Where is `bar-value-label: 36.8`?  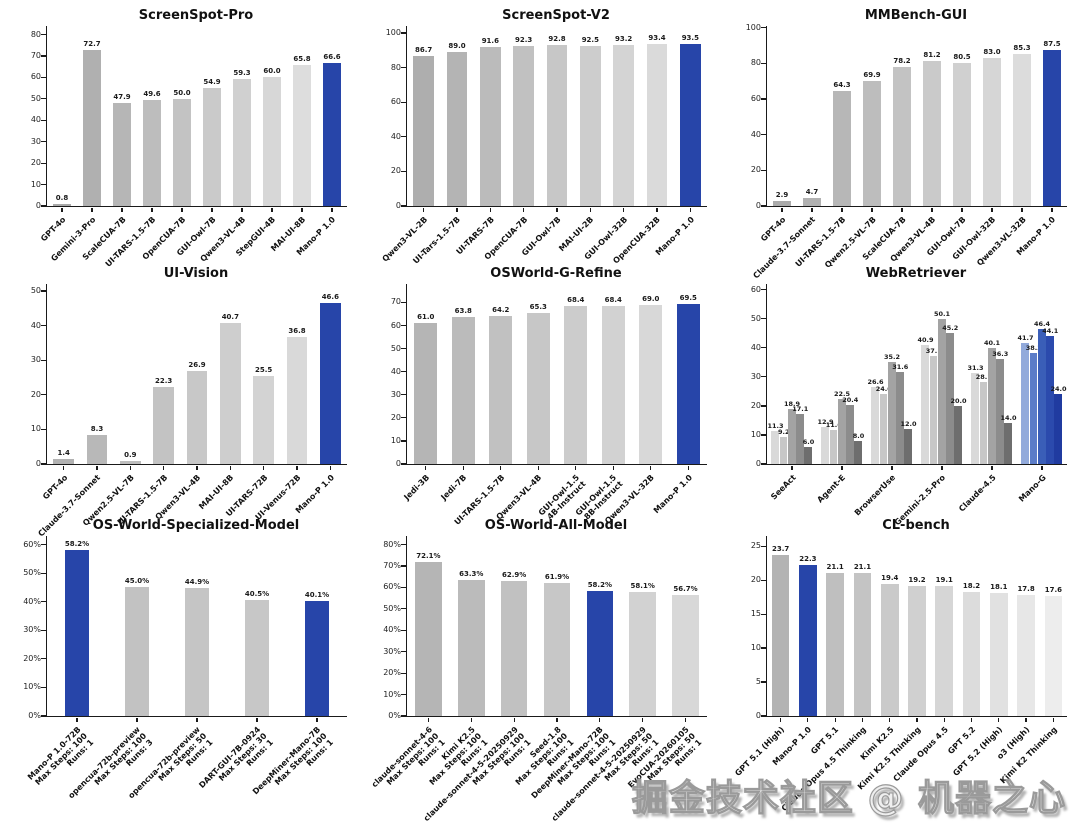 bar-value-label: 36.8 is located at coordinates (297, 330).